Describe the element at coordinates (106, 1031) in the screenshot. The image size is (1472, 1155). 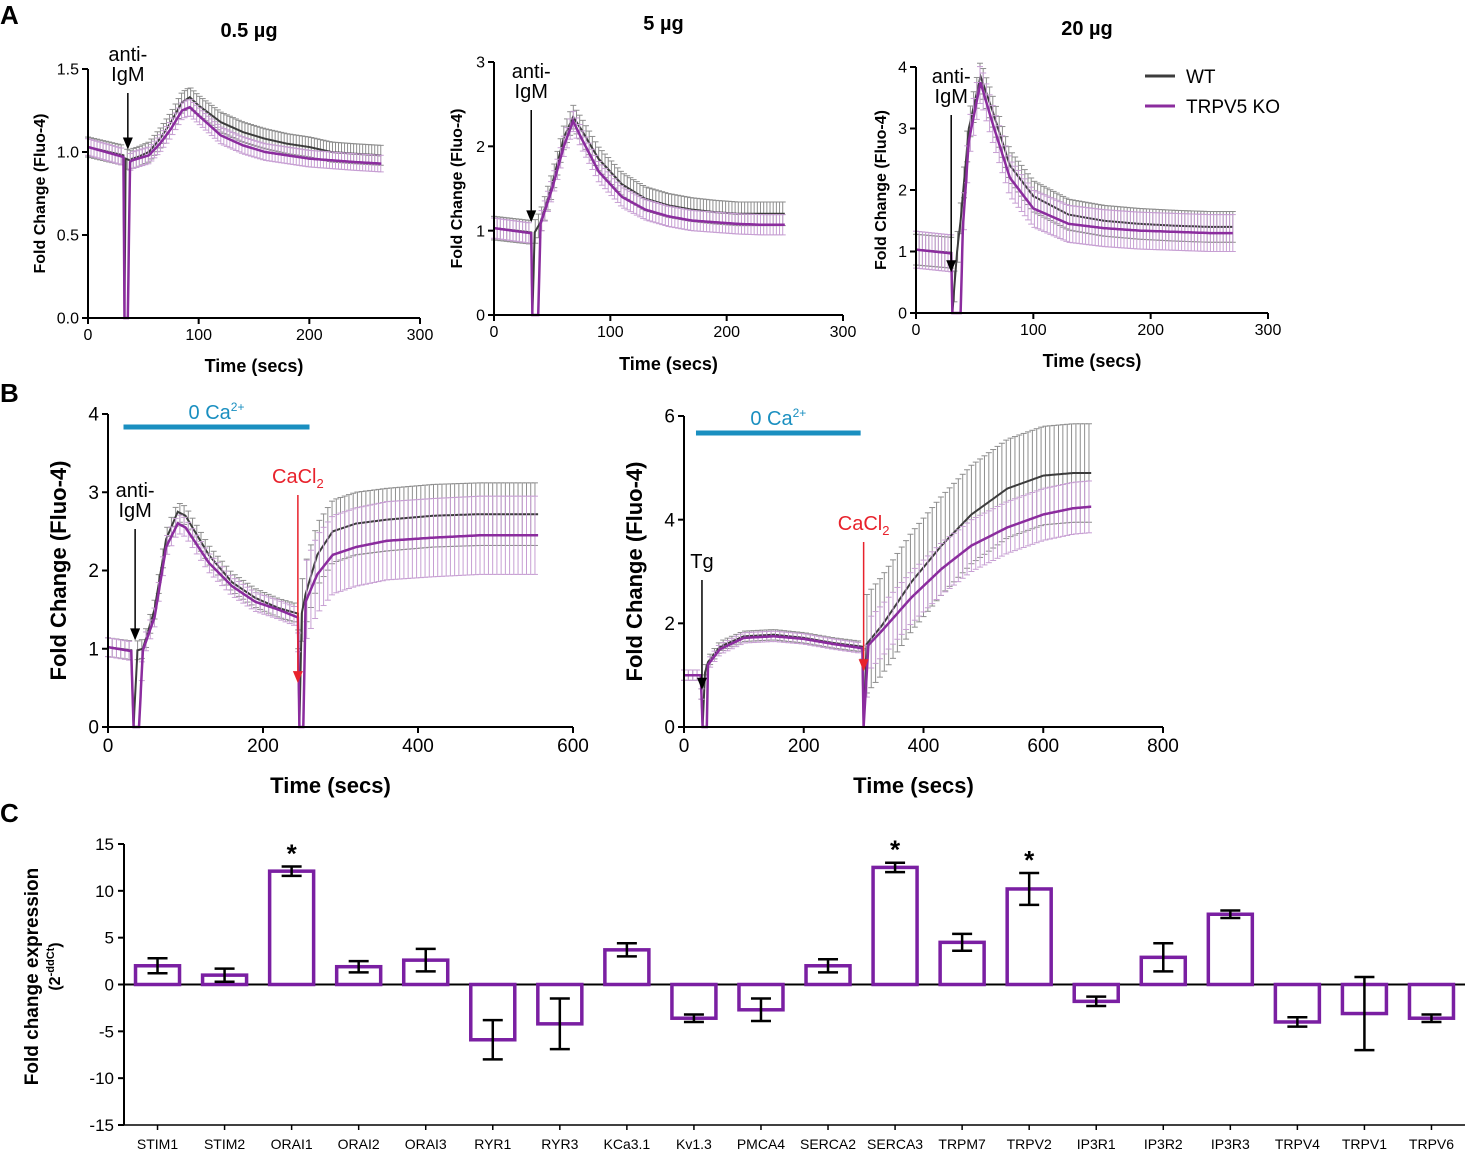
I see `y-tick-label: -5` at that location.